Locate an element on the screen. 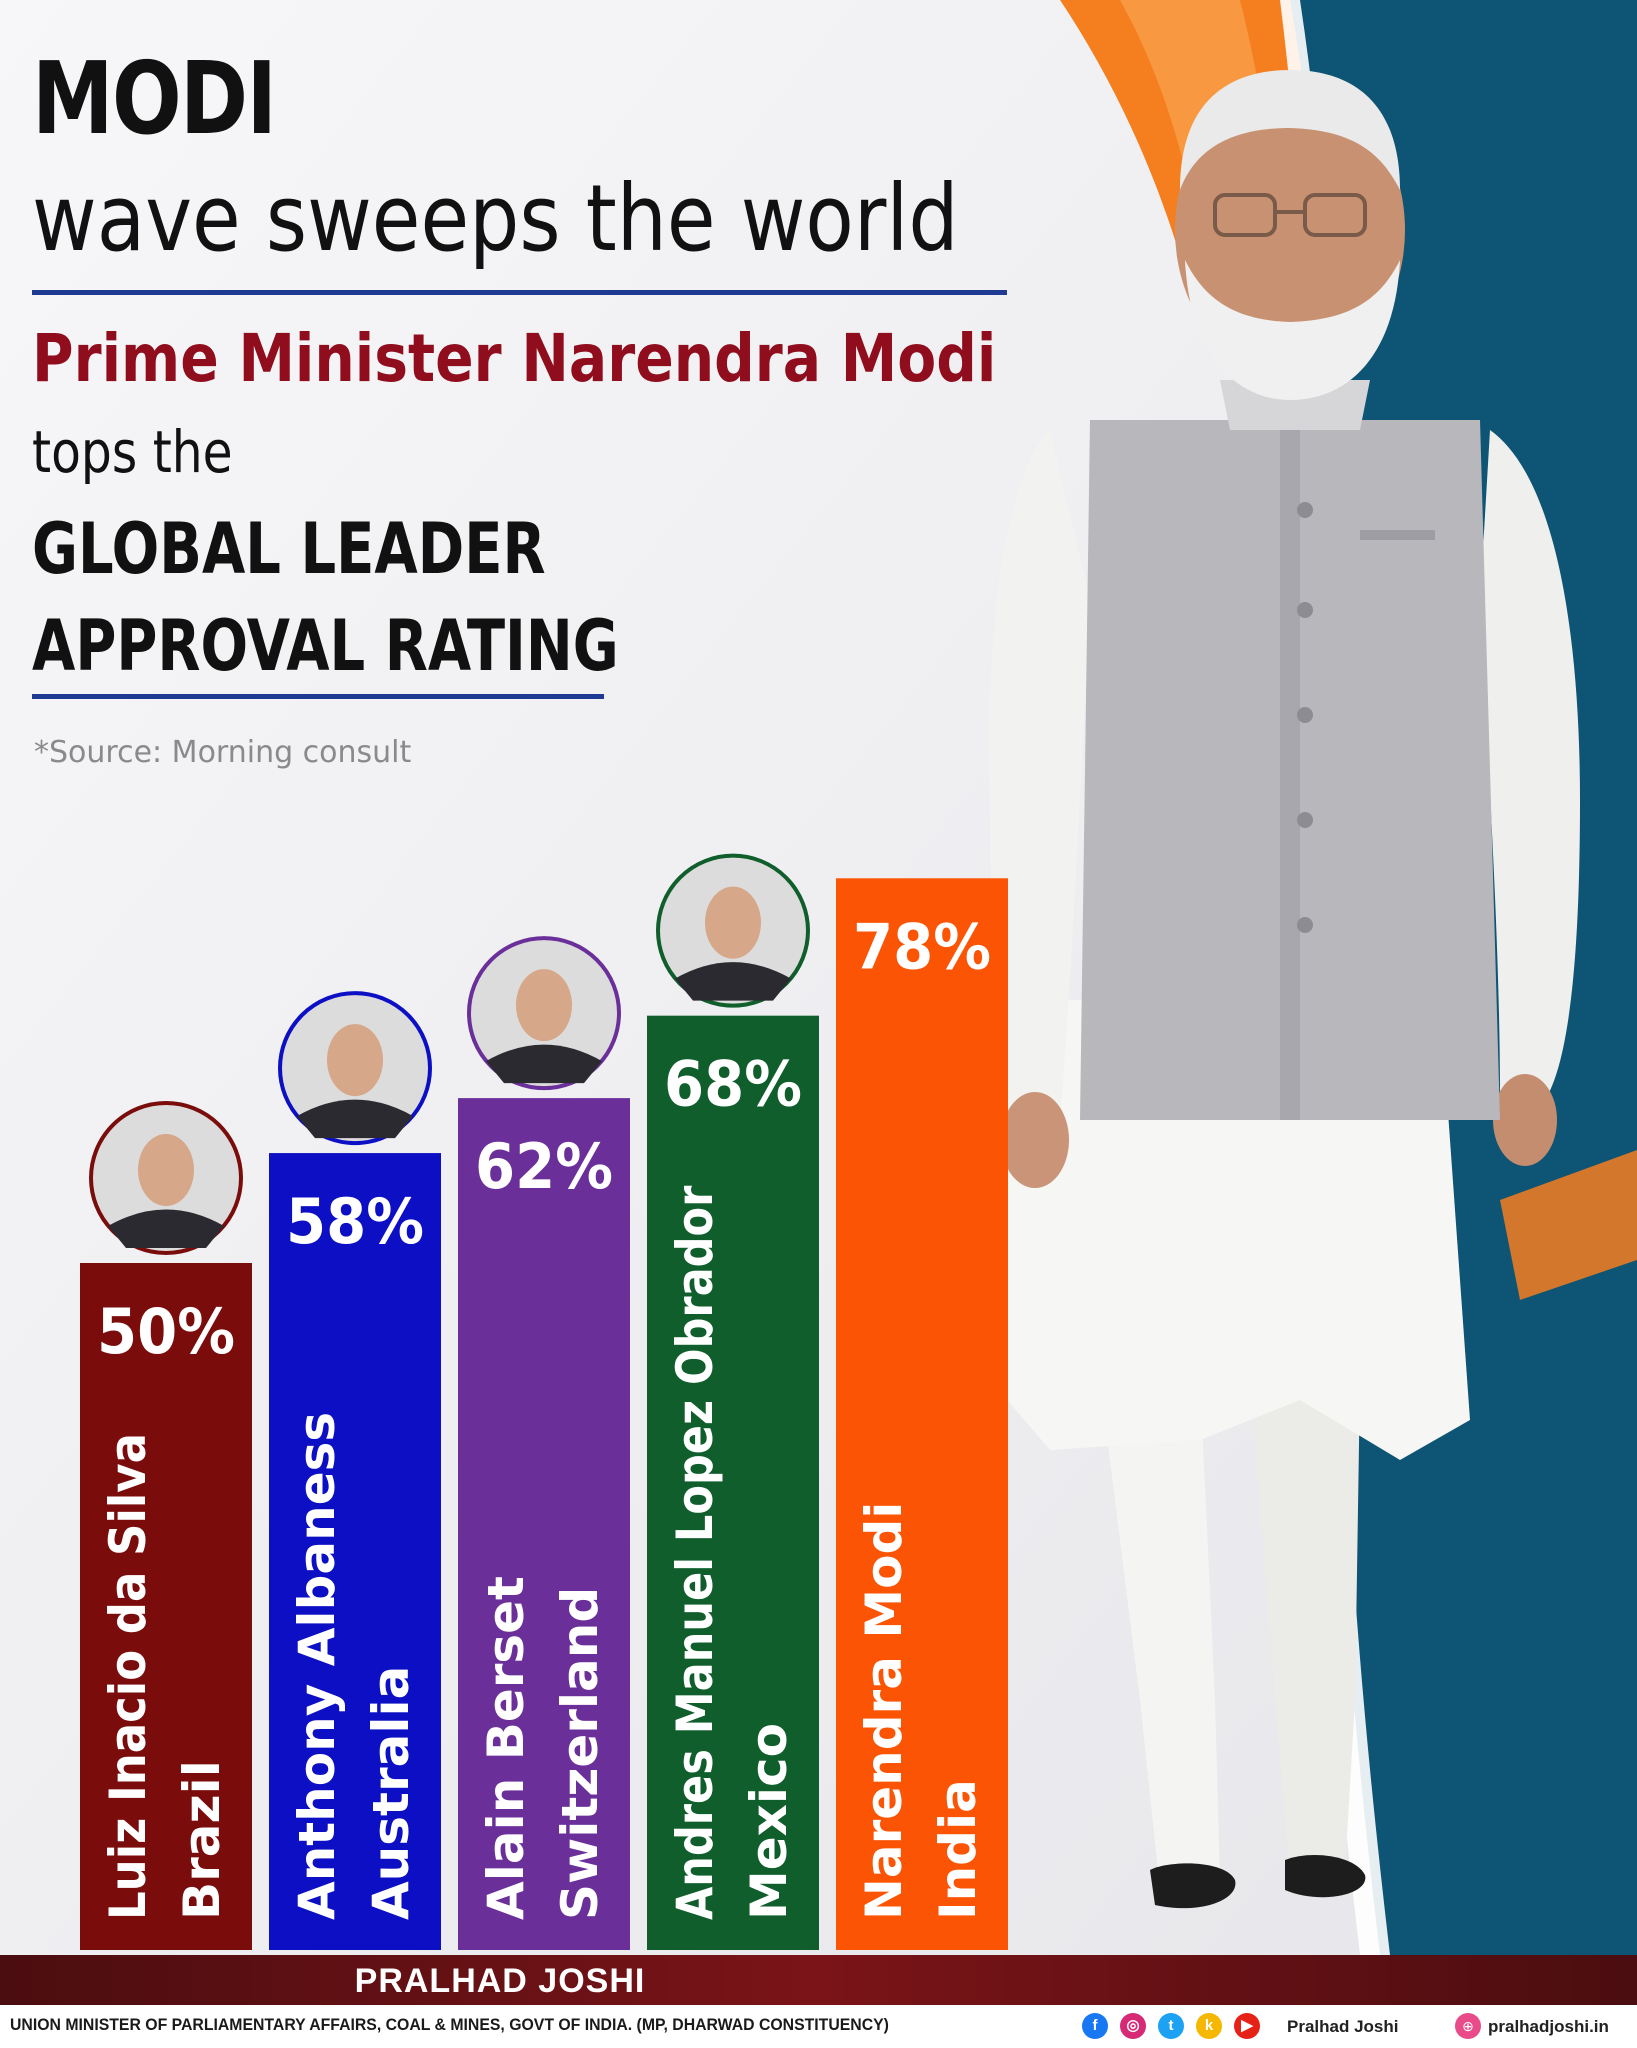 The height and width of the screenshot is (2048, 1637). youtube-icon: ▶ is located at coordinates (1247, 2026).